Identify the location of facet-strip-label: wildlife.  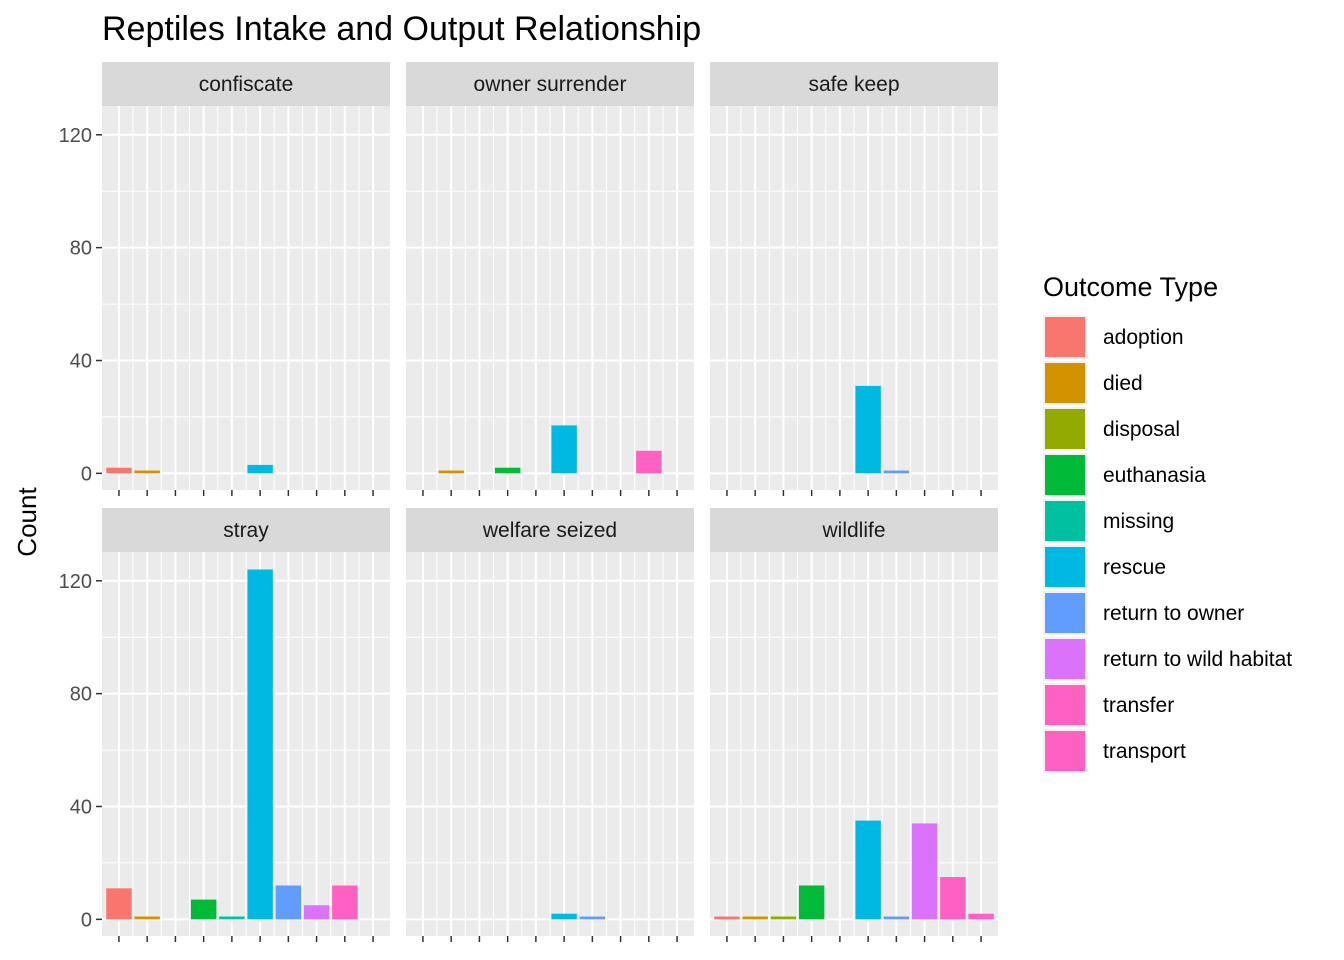
(853, 530).